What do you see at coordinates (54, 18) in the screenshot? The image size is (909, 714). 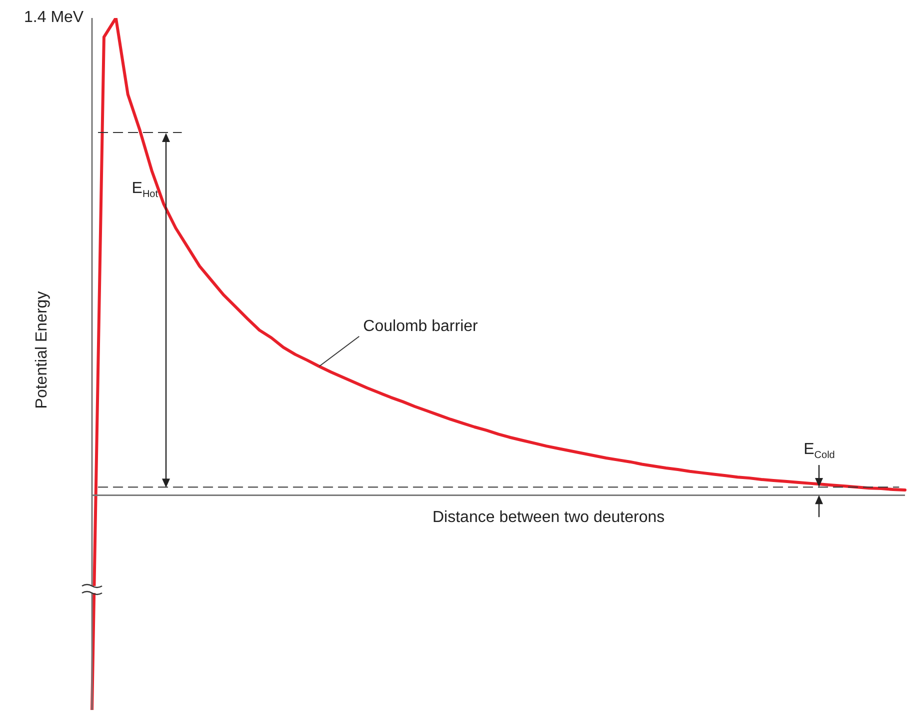 I see `text: 1.4 MeV` at bounding box center [54, 18].